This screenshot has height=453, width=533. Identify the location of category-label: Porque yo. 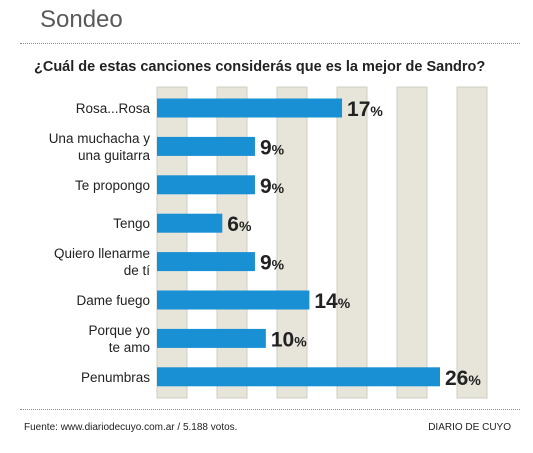
(119, 330).